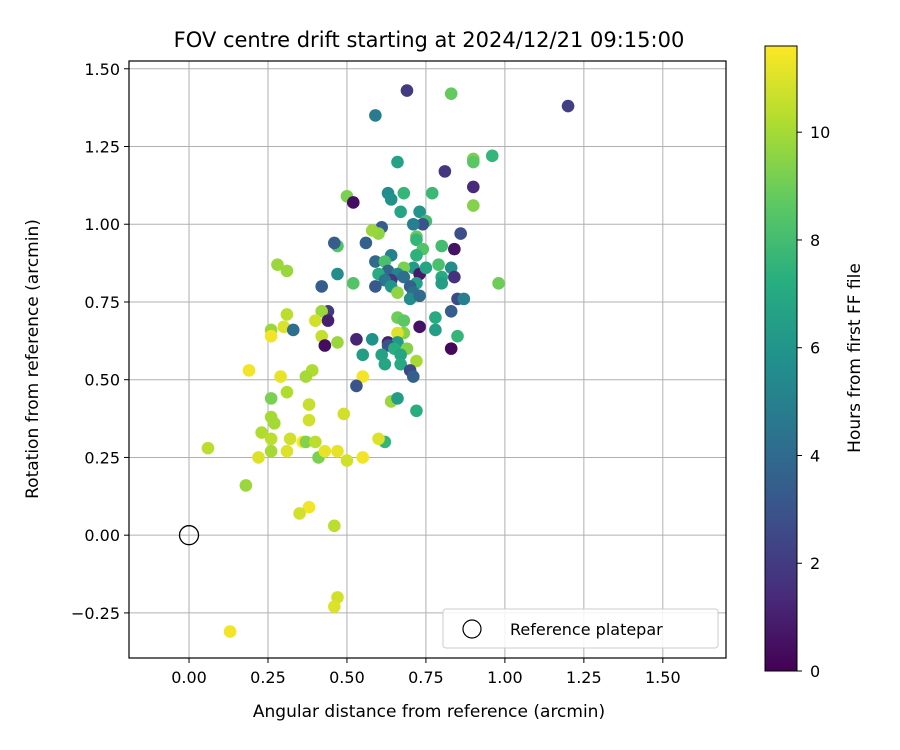 The image size is (900, 750). I want to click on colorbar: 0 2 4 6 8 10 Hours from first FF file, so click(814, 363).